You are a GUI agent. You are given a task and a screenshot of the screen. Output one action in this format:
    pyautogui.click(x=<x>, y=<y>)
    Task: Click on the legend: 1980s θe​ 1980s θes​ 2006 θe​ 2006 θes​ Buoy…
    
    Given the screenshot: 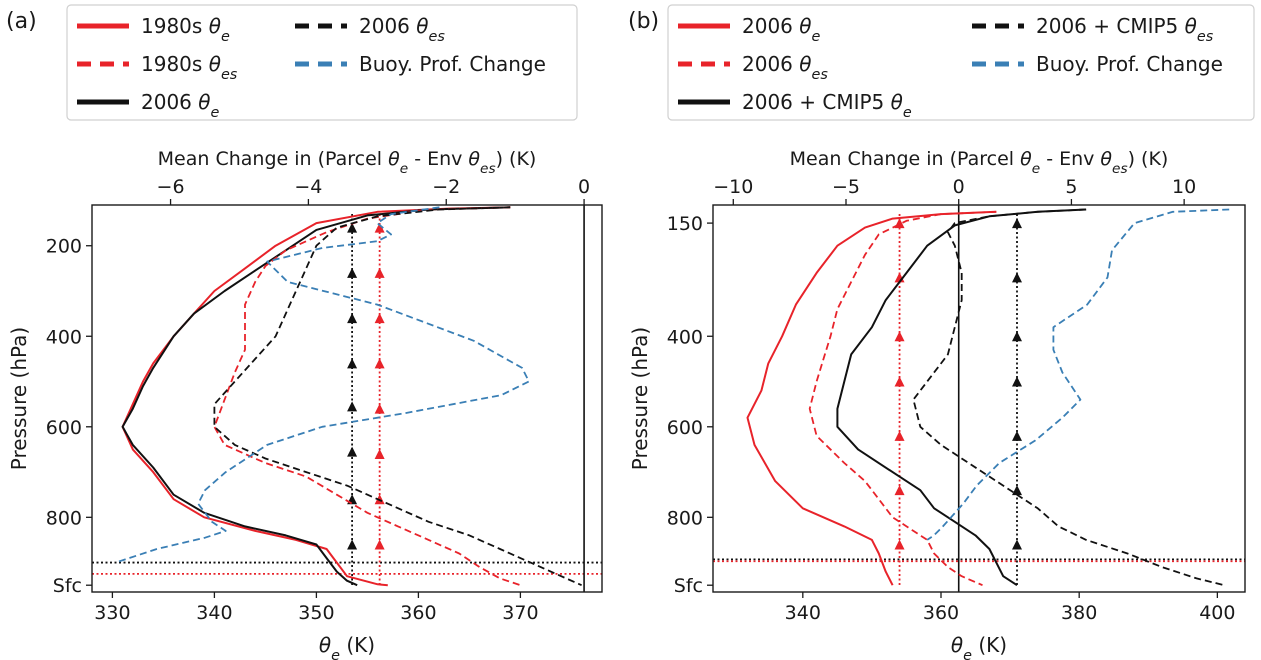 What is the action you would take?
    pyautogui.click(x=322, y=62)
    